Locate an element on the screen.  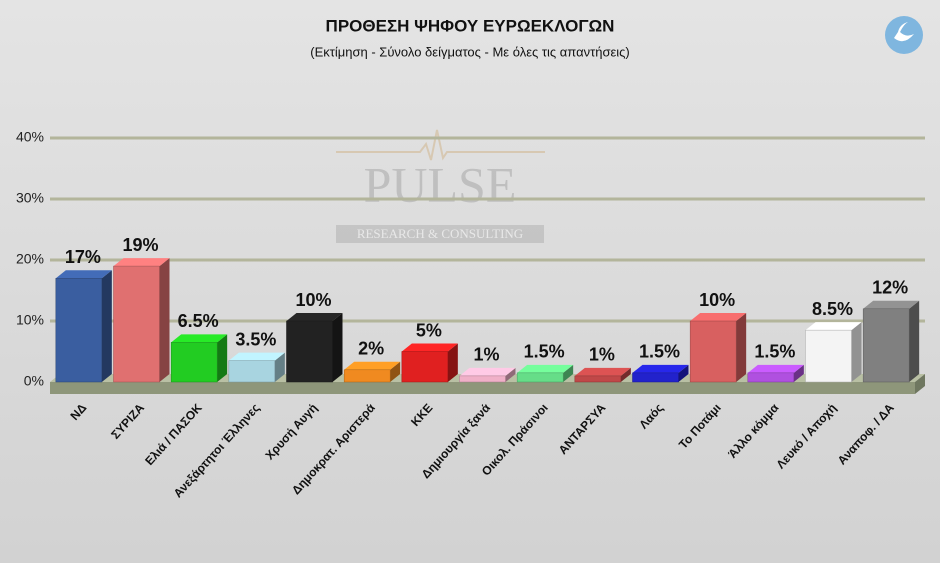
value-label: 2% is located at coordinates (371, 349).